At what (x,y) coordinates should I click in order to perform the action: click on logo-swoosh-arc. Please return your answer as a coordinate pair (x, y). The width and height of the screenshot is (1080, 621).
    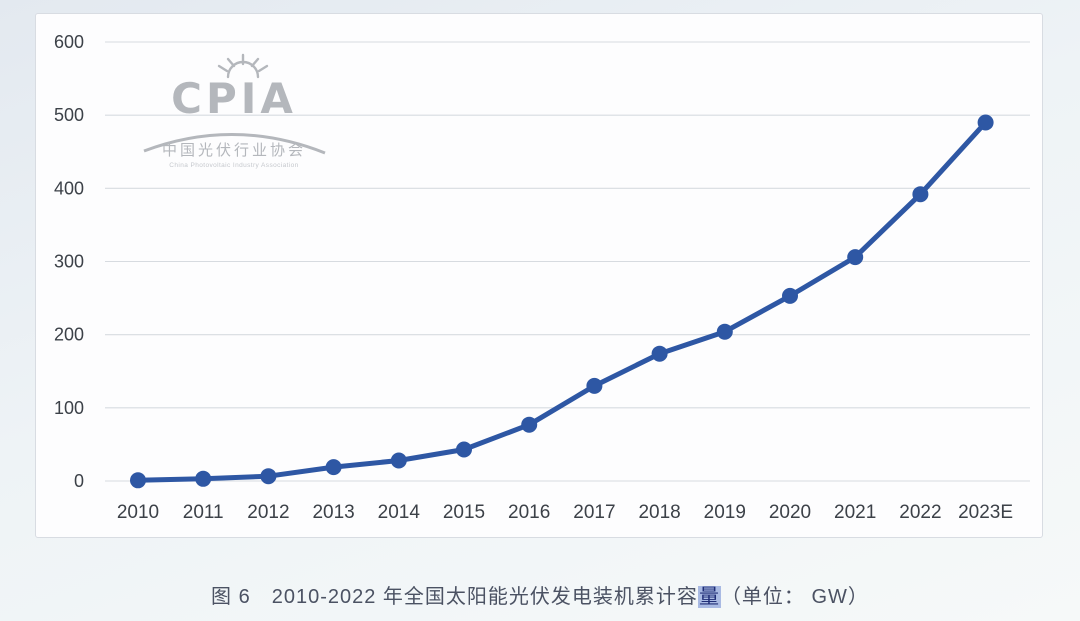
    Looking at the image, I should click on (234, 144).